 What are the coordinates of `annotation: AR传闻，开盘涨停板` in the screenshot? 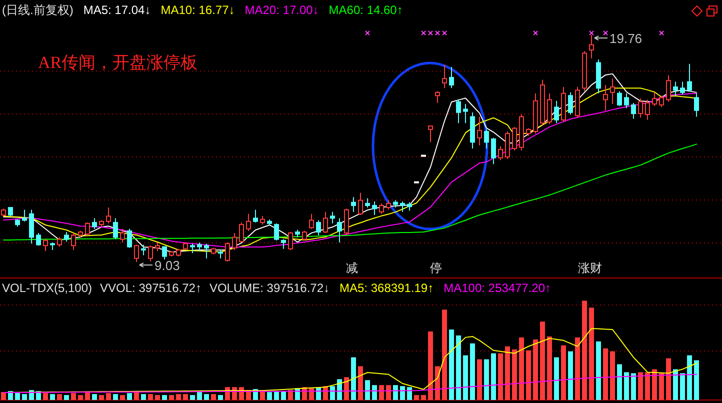 It's located at (118, 62).